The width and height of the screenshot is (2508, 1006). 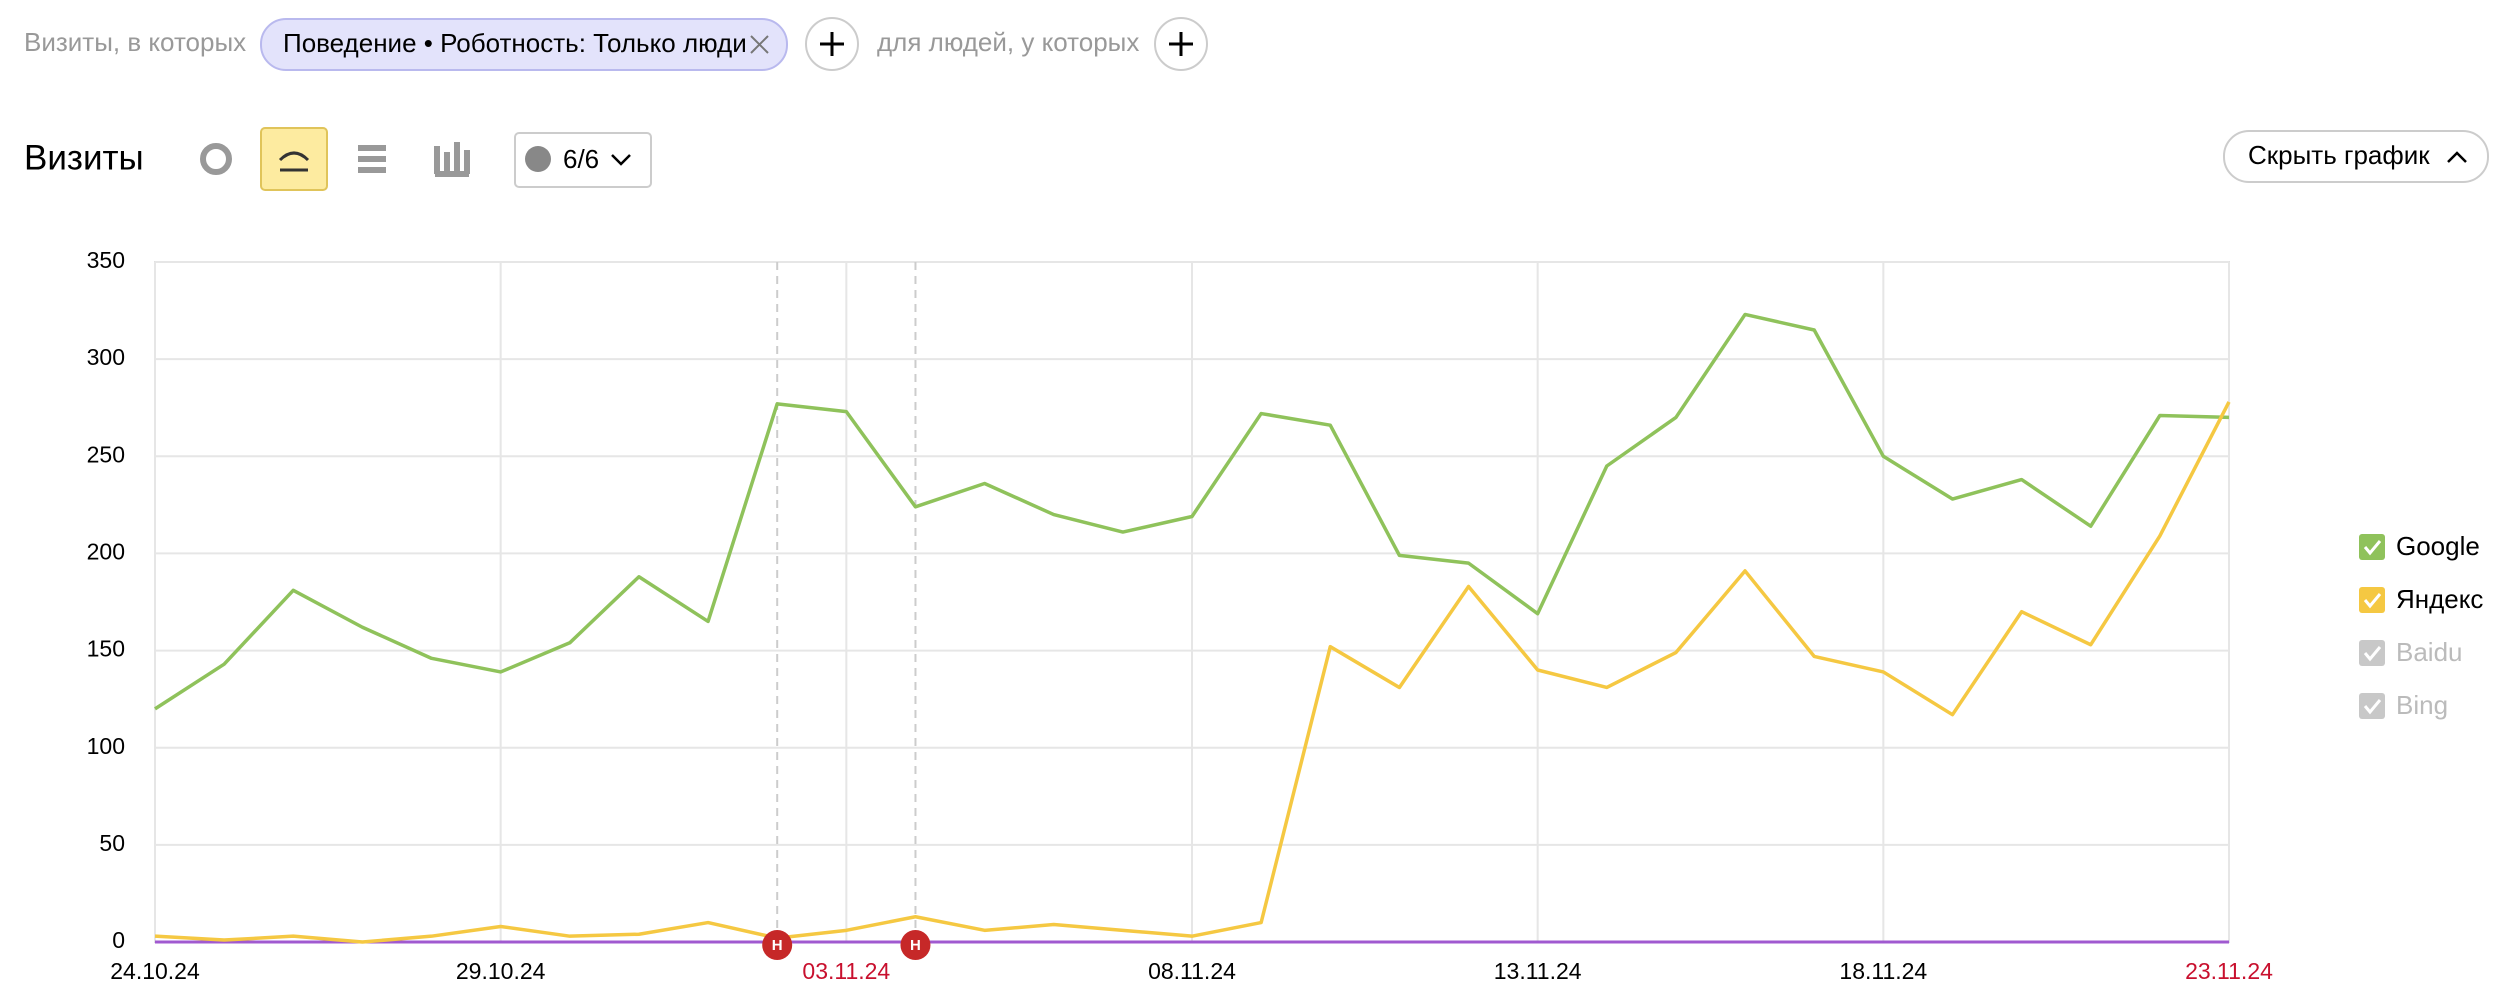 I want to click on pie-icon, so click(x=216, y=159).